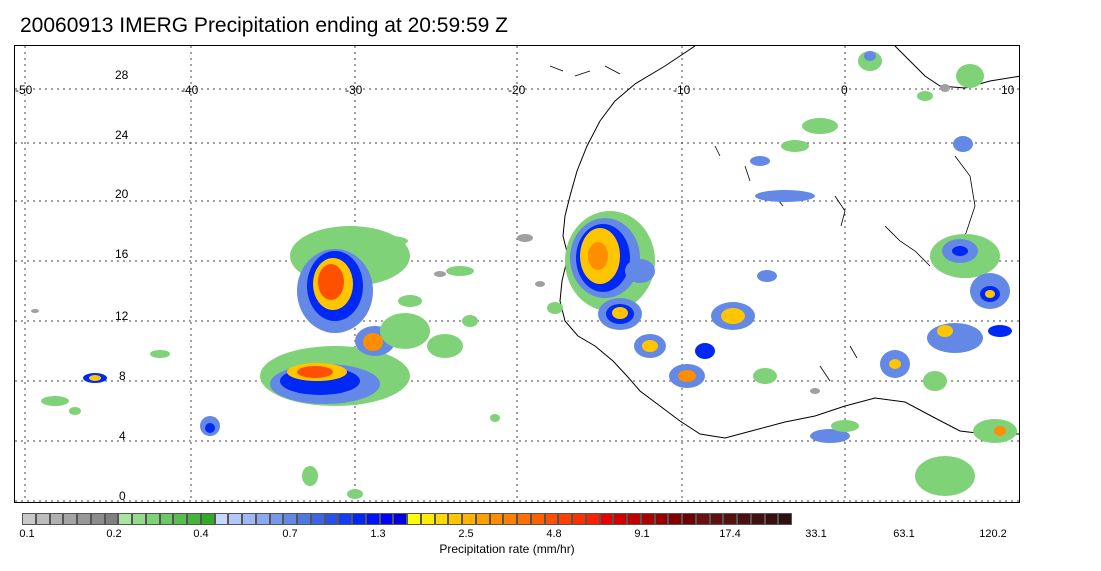 The width and height of the screenshot is (1101, 571). What do you see at coordinates (290, 534) in the screenshot?
I see `colorbar-label: 0.7` at bounding box center [290, 534].